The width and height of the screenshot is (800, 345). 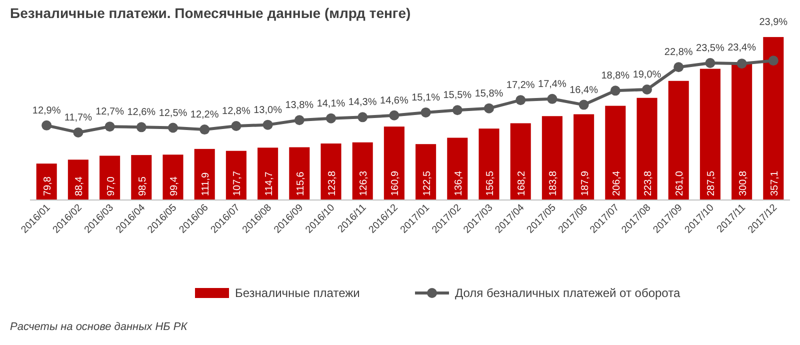 I want to click on data-label: 97,0, so click(x=111, y=186).